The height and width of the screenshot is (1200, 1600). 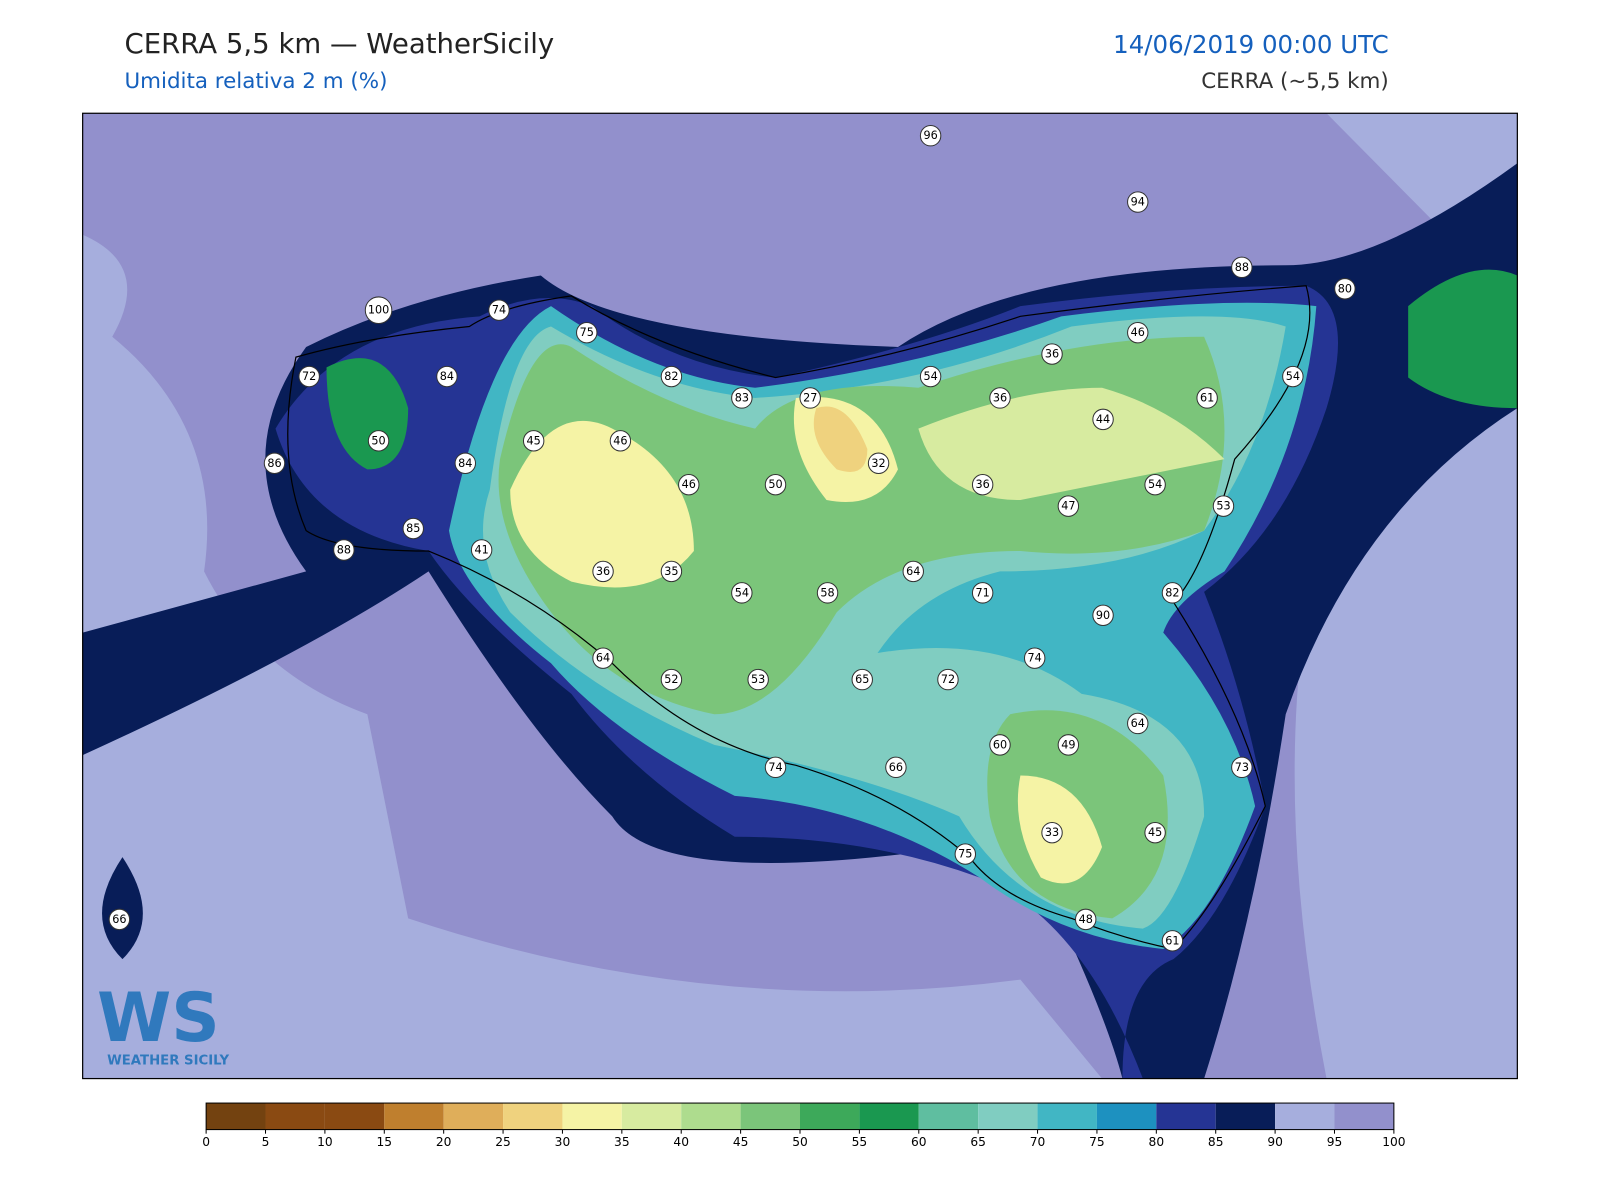 I want to click on station-value: 47, so click(x=1068, y=506).